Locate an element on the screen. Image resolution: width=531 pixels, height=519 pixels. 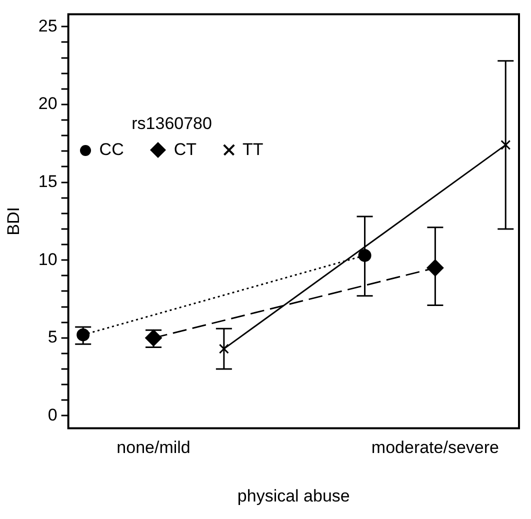
y-tick-label: 20 is located at coordinates (48, 104).